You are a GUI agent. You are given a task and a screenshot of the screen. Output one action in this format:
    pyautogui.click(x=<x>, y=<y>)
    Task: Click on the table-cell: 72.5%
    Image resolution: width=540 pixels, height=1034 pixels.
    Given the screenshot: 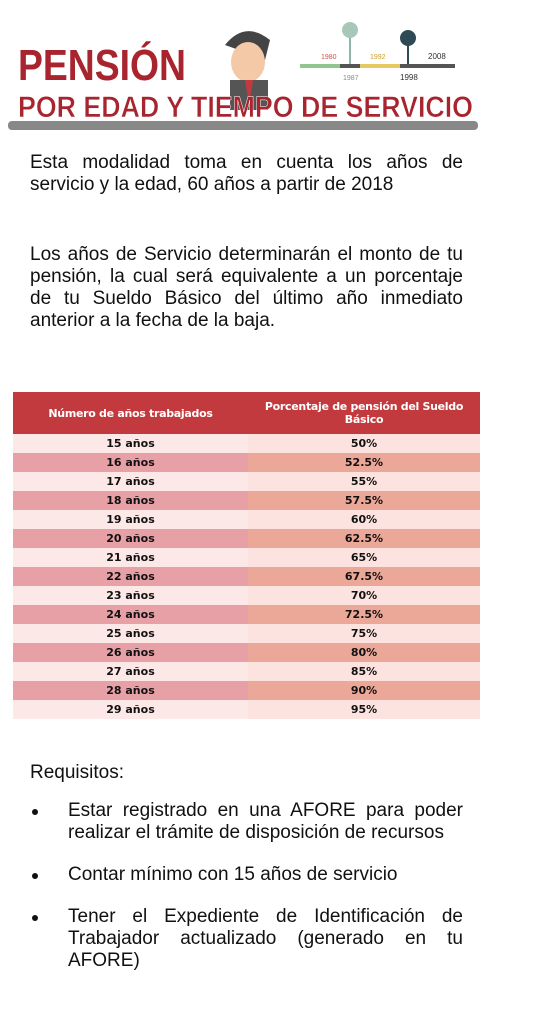 What is the action you would take?
    pyautogui.click(x=364, y=614)
    